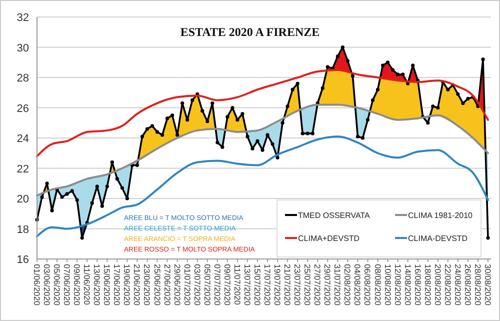 The height and width of the screenshot is (321, 500). What do you see at coordinates (197, 285) in the screenshot?
I see `x-tick-label: 03/07/2020` at bounding box center [197, 285].